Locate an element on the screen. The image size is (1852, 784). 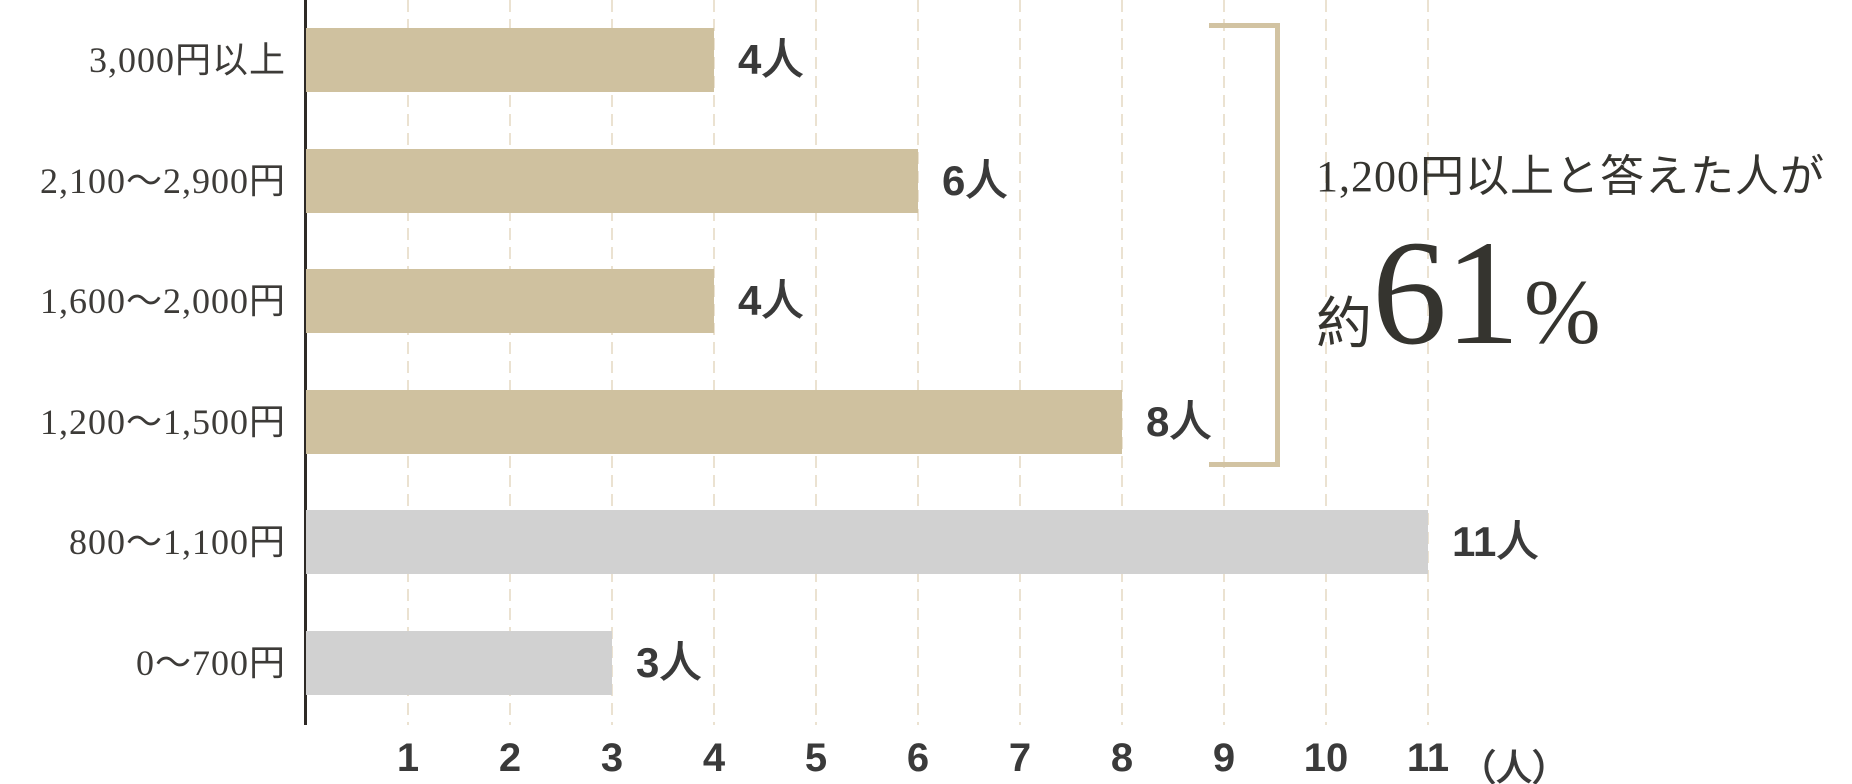
annotation-text: 1,200円以上と答えた人が is located at coordinates (1570, 176).